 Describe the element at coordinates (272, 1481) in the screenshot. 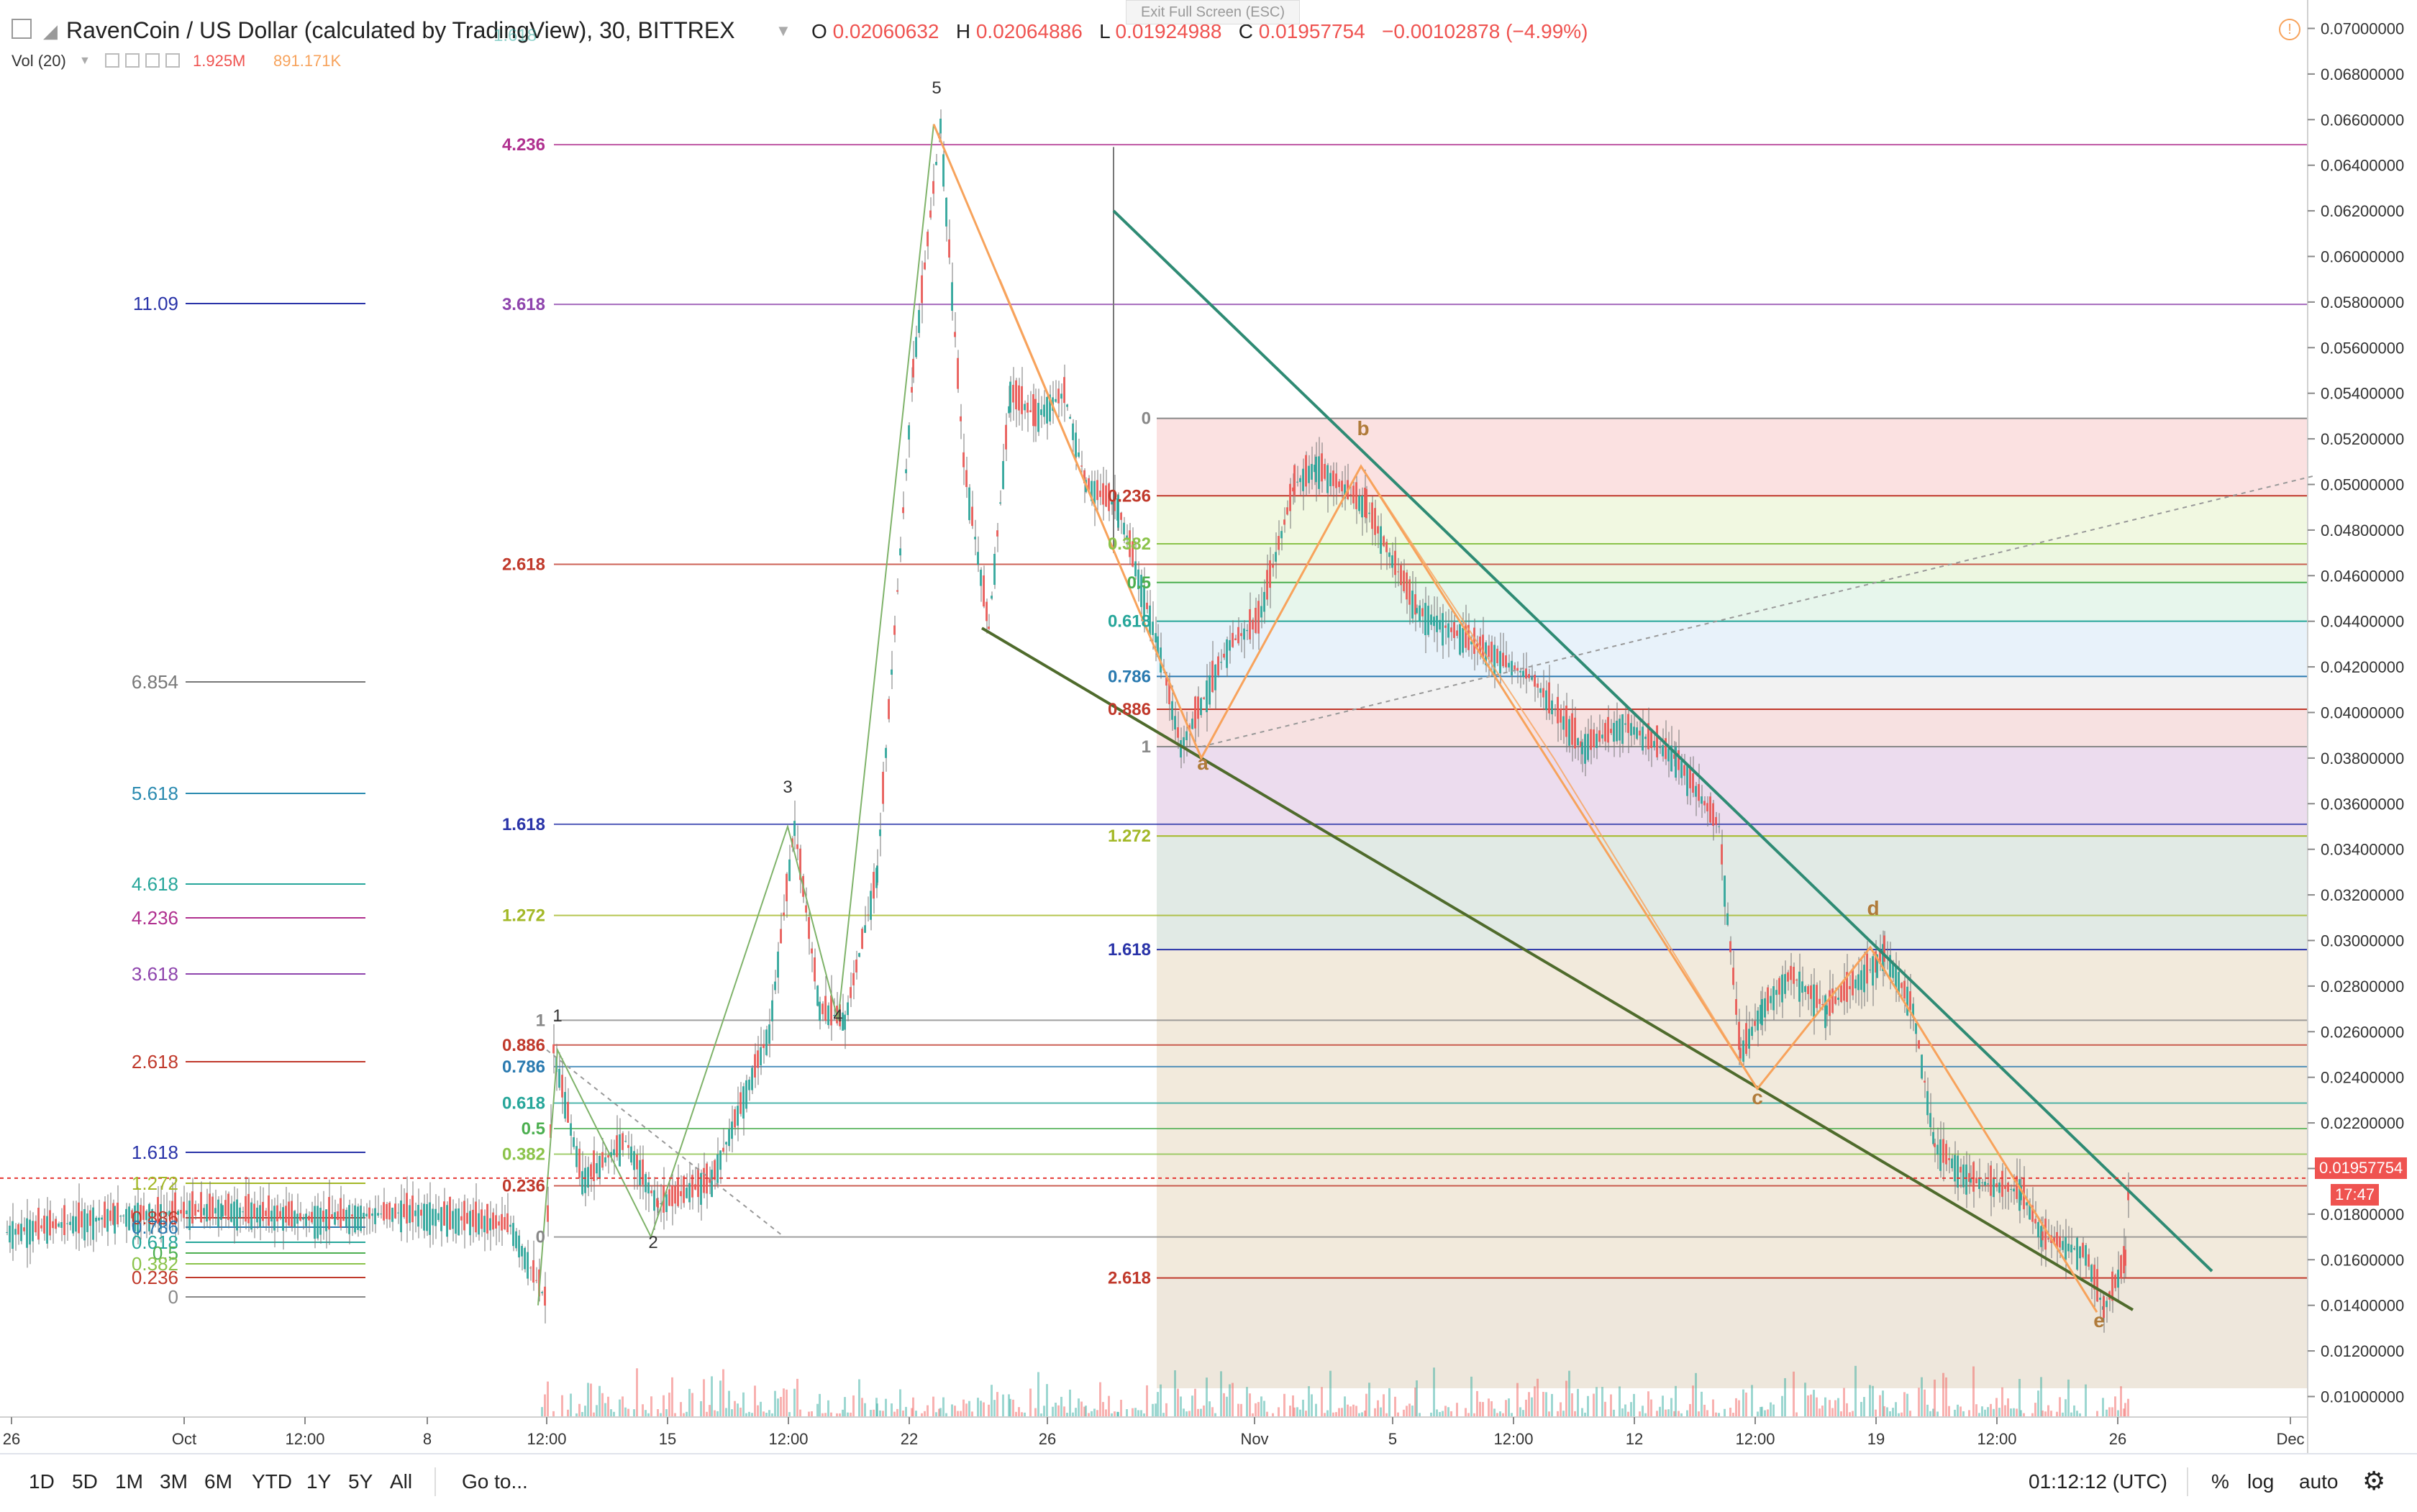

I see `range-ytd: YTD` at that location.